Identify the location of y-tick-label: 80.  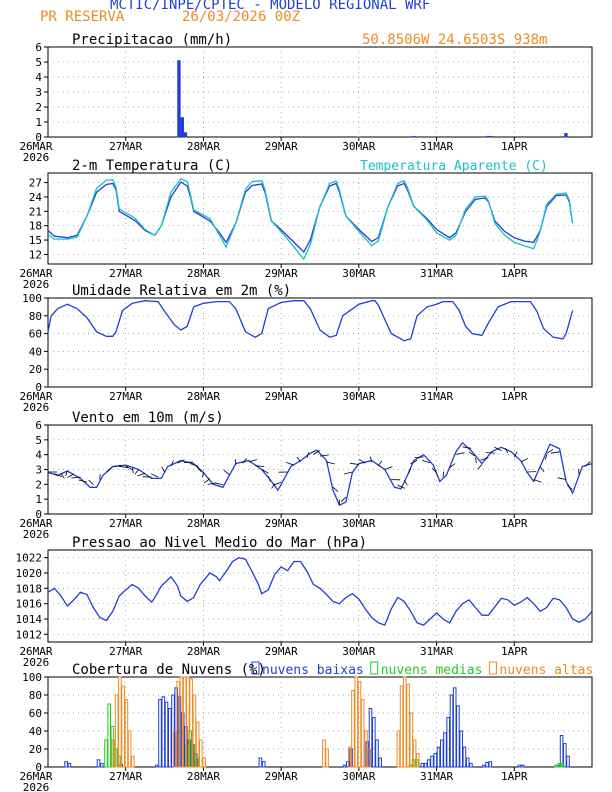
(35, 316).